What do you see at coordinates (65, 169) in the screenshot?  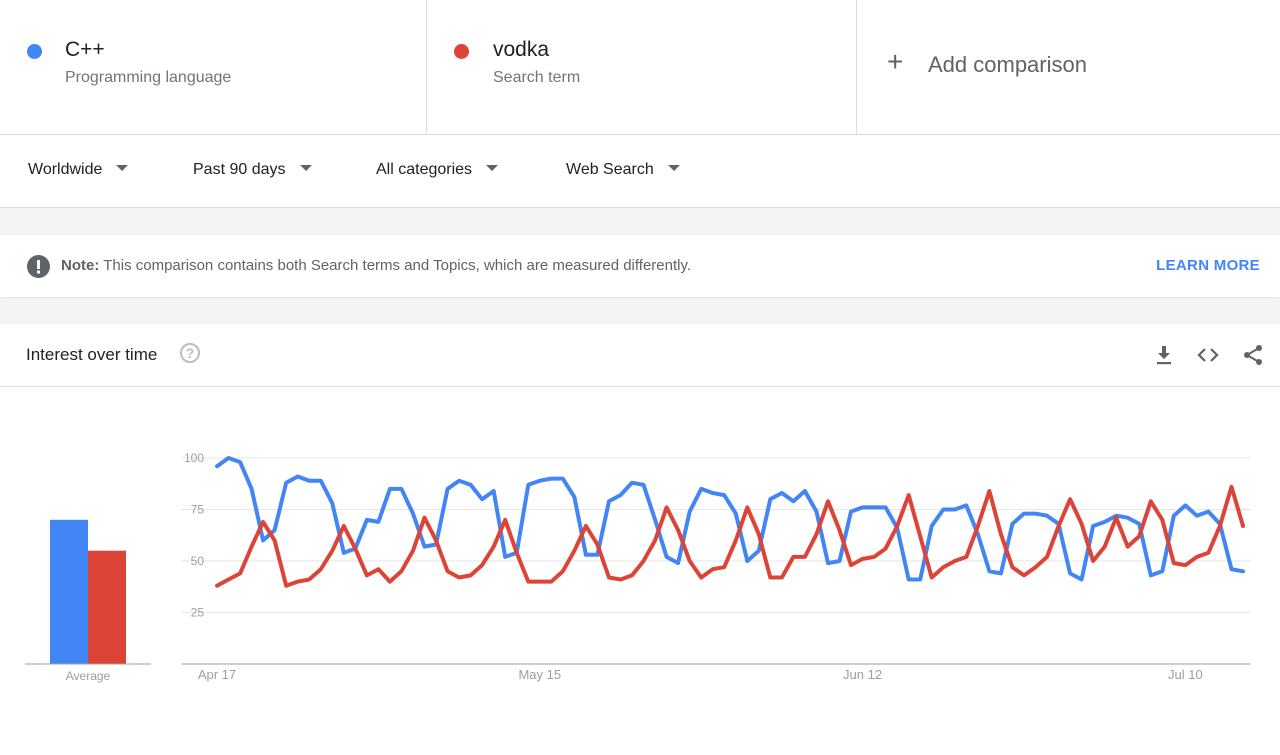 I see `region-value: Worldwide` at bounding box center [65, 169].